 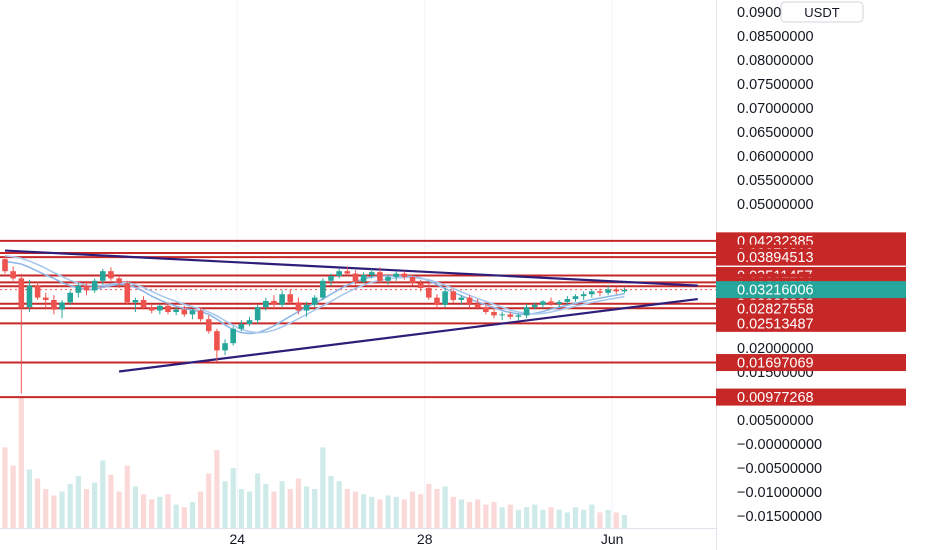 I want to click on y-tick-label: 0.08500000, so click(x=775, y=37).